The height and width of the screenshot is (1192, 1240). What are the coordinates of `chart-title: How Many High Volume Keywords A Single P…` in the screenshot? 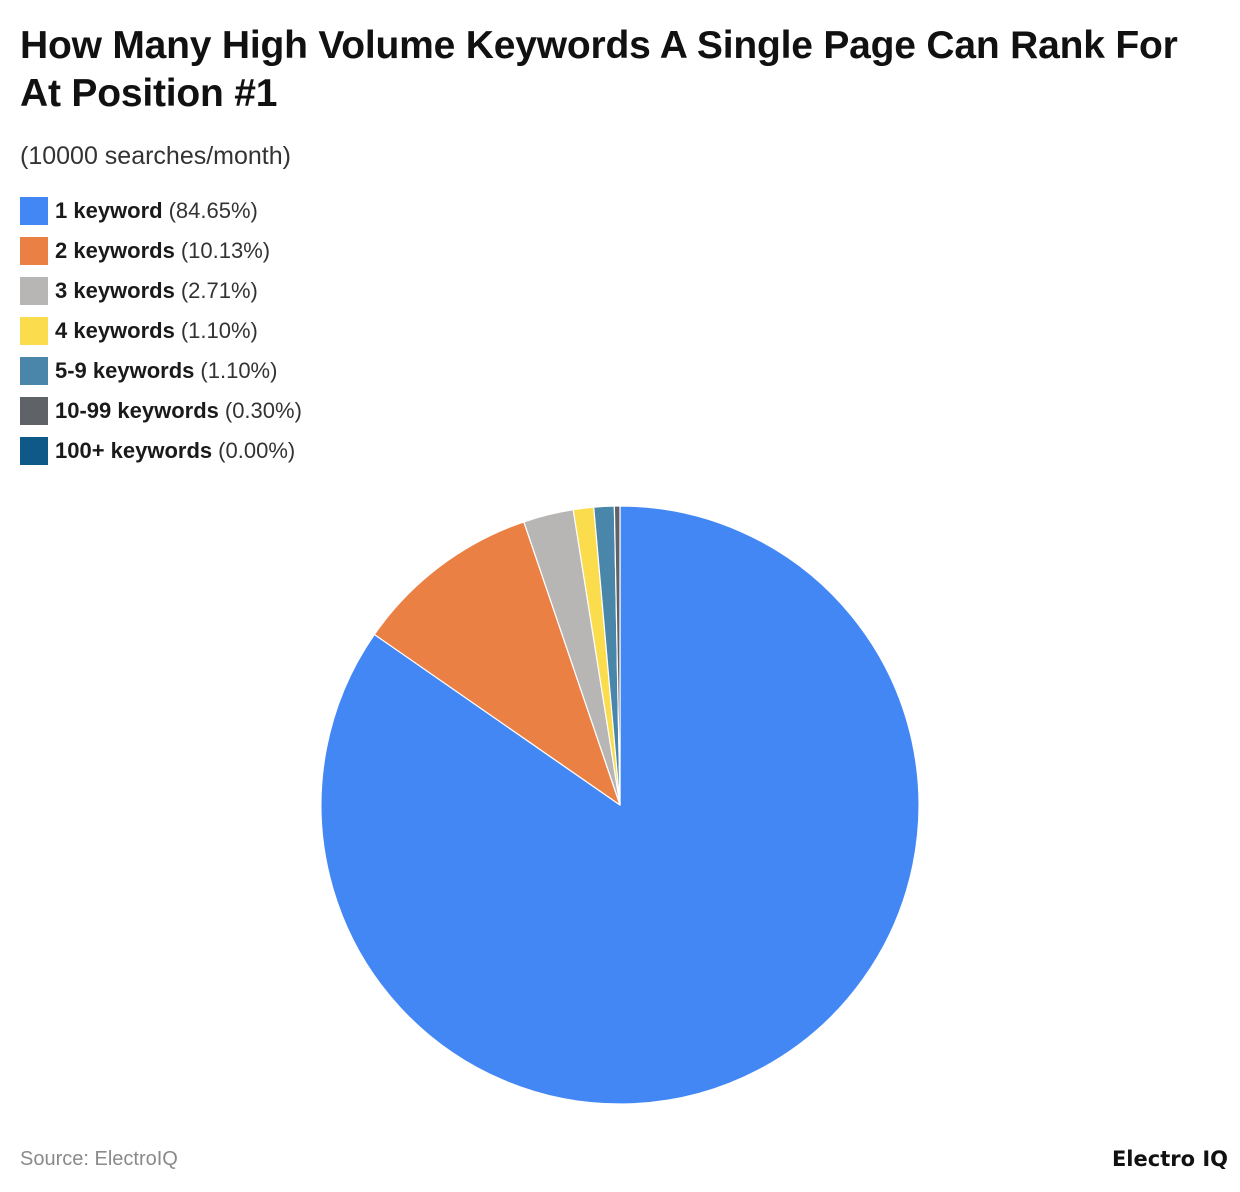 It's located at (599, 69).